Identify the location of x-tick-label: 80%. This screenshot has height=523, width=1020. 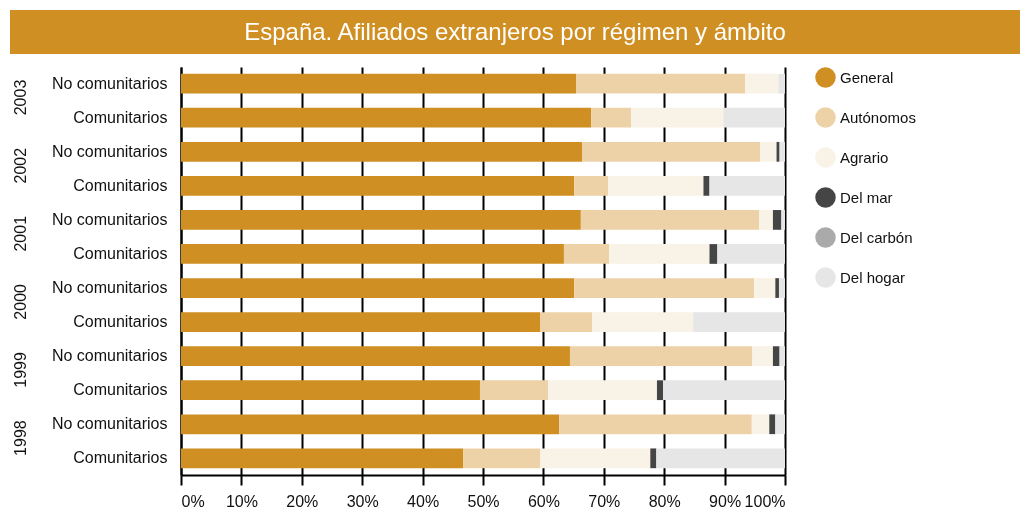
(664, 501).